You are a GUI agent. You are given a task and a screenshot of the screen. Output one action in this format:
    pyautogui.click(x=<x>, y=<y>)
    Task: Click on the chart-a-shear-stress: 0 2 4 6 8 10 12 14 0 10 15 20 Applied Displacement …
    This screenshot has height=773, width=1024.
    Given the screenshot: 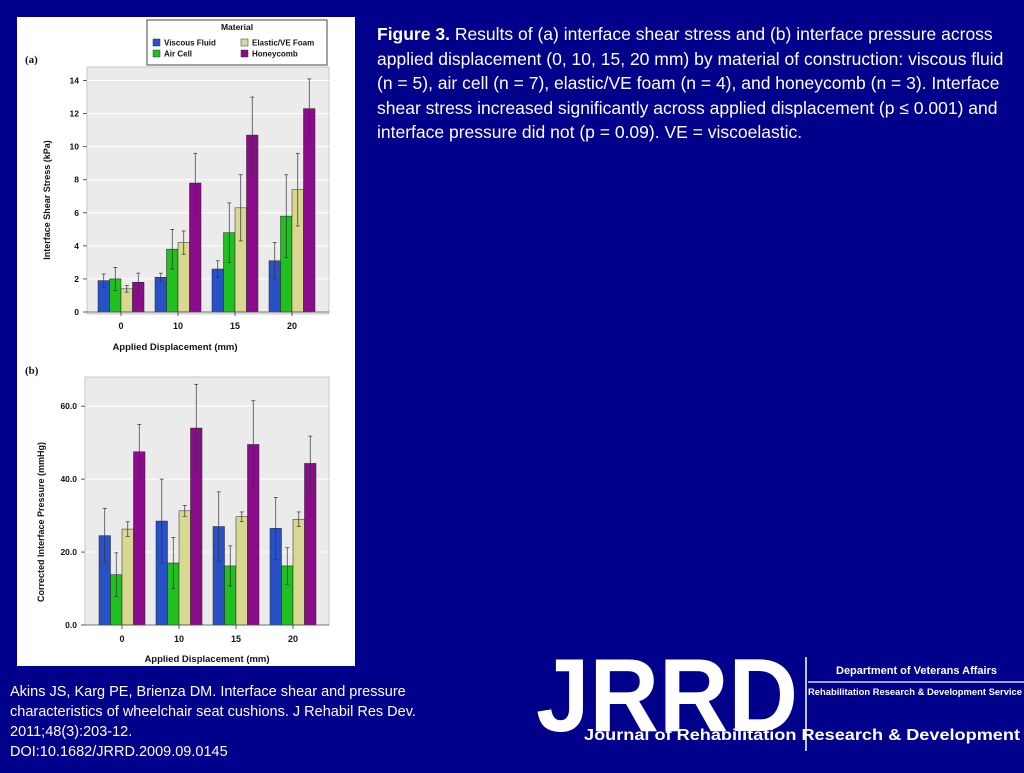 What is the action you would take?
    pyautogui.click(x=186, y=209)
    